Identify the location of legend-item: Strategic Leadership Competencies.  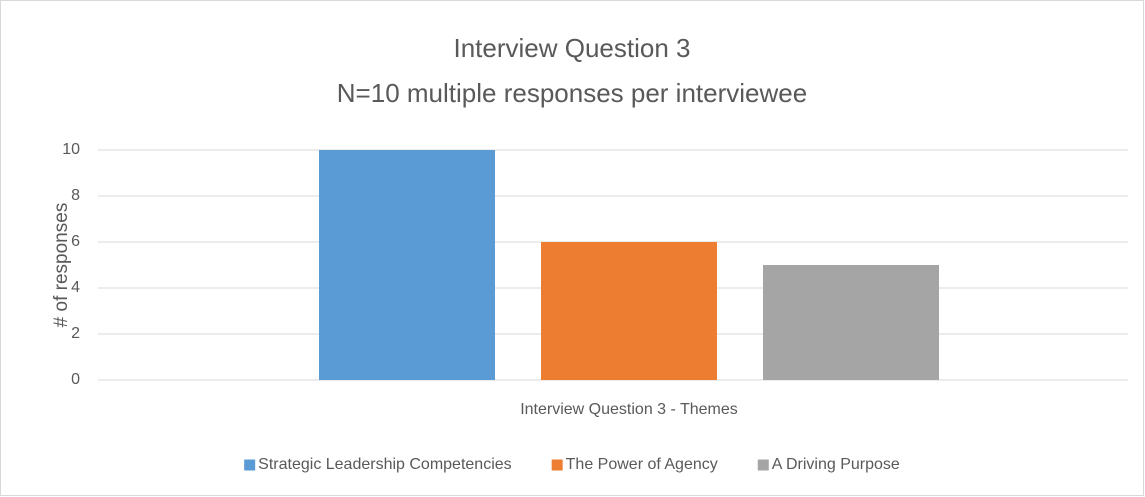
(378, 464).